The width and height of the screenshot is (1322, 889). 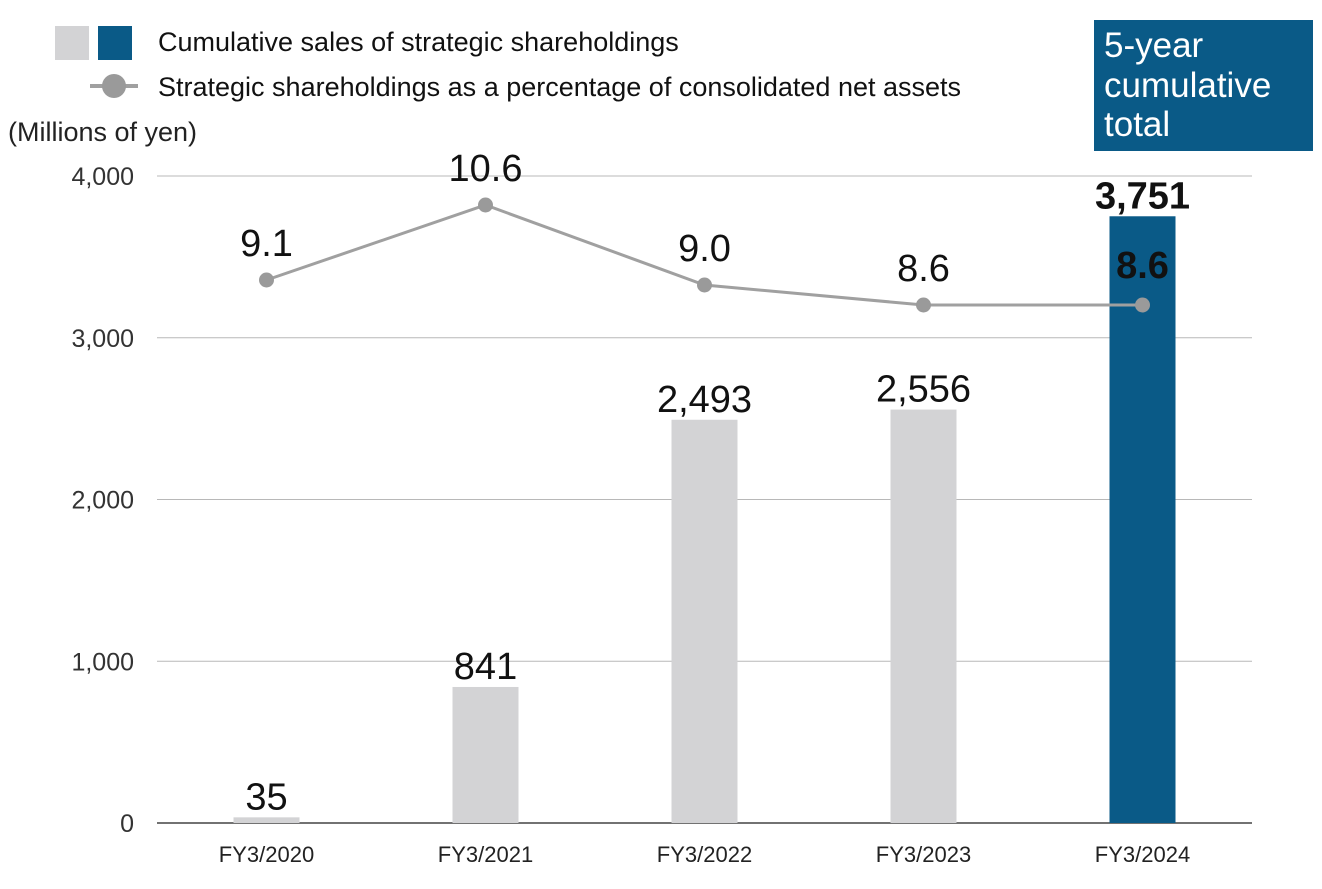 What do you see at coordinates (115, 43) in the screenshot?
I see `legend-bar-swatch-blue` at bounding box center [115, 43].